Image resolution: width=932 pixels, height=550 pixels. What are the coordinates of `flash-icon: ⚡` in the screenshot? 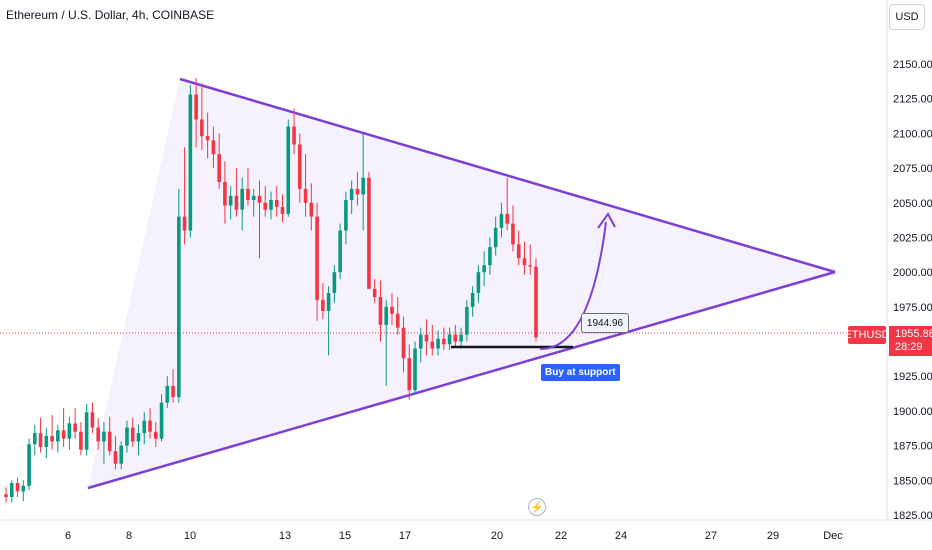 It's located at (537, 507).